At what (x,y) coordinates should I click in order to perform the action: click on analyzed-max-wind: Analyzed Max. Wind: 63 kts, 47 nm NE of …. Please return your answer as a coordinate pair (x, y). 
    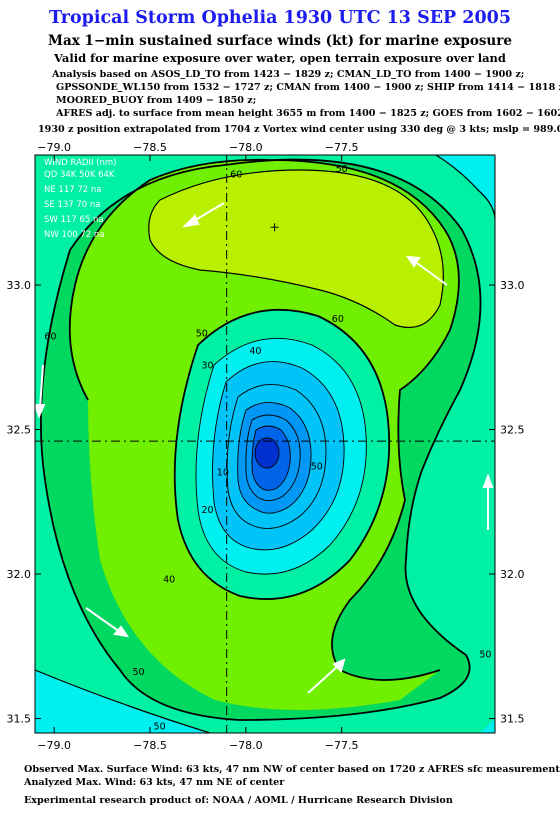
    Looking at the image, I should click on (154, 782).